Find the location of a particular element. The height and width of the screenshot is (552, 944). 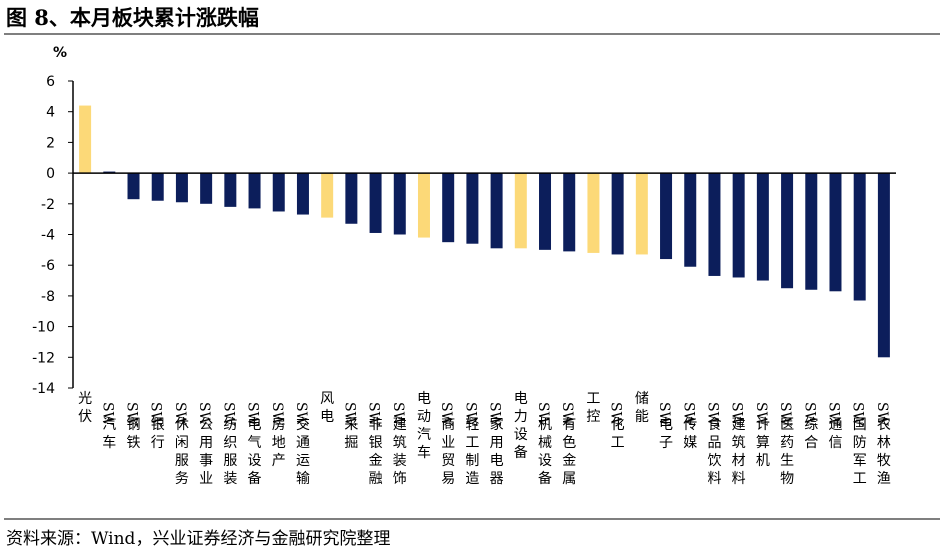

y-axis-unit: % is located at coordinates (60, 53).